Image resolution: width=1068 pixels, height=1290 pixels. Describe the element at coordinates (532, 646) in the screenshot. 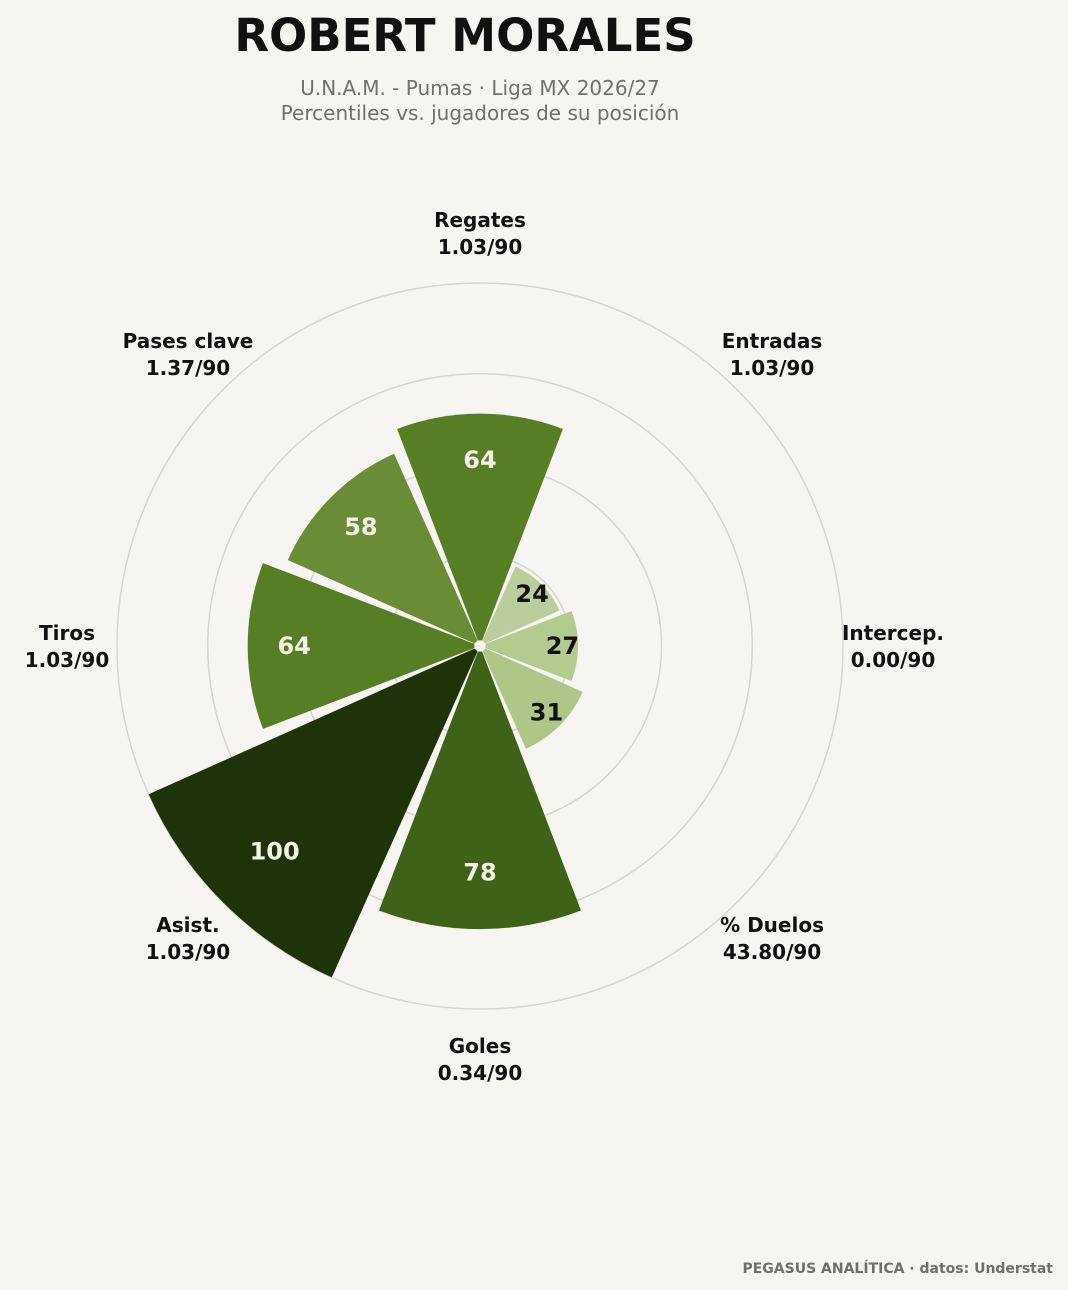

I see `bar-intercep` at that location.